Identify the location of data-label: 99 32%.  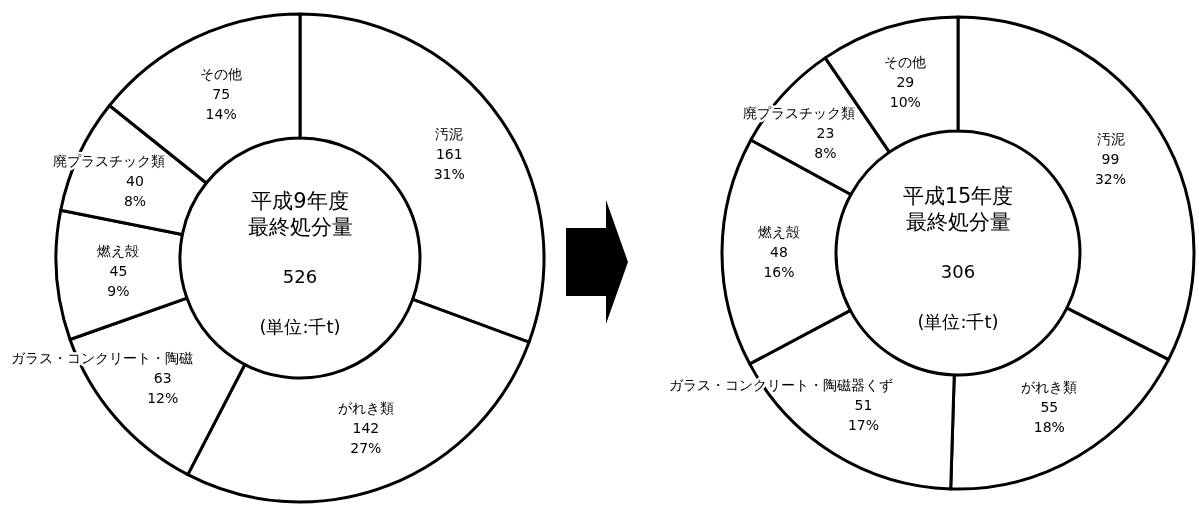
(1110, 169).